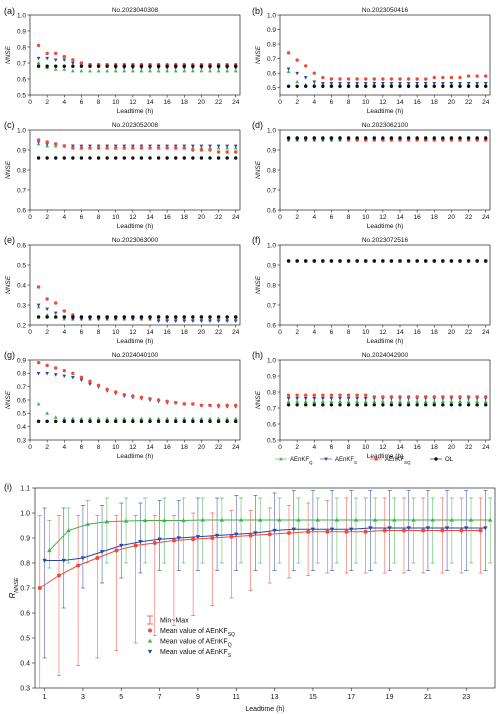  I want to click on x-tick-label: 18, so click(435, 332).